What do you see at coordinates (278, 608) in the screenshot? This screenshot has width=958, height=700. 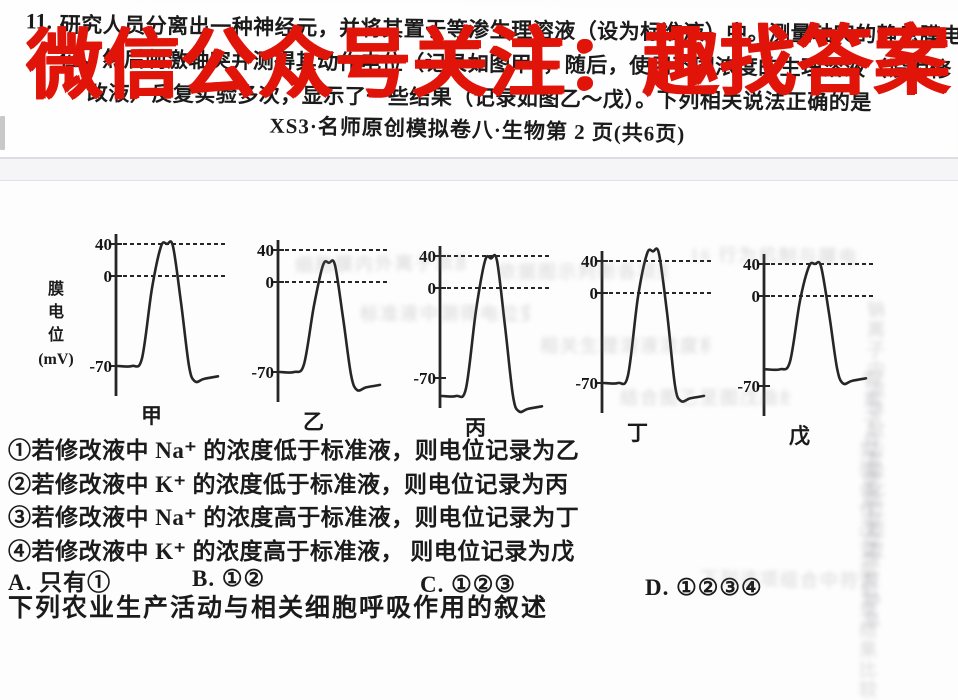 I see `next-question-clipped: 下列农业生产活动与相关细胞呼吸作用的叙述` at bounding box center [278, 608].